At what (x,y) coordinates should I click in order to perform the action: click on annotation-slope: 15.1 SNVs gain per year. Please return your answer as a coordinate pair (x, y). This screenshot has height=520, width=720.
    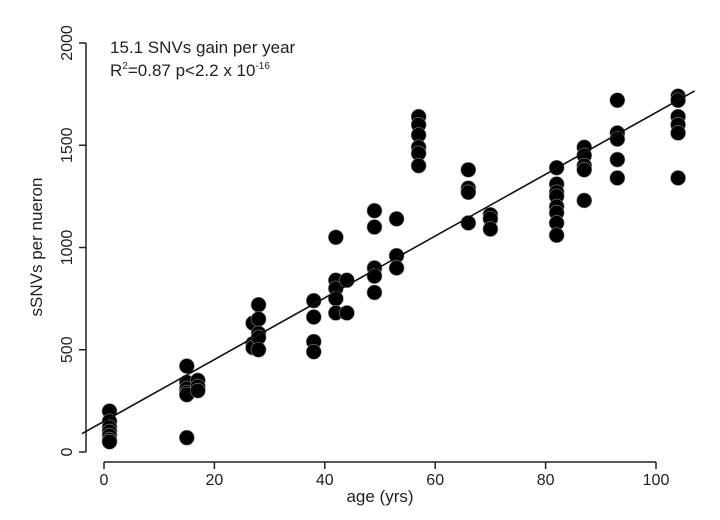
    Looking at the image, I should click on (203, 47).